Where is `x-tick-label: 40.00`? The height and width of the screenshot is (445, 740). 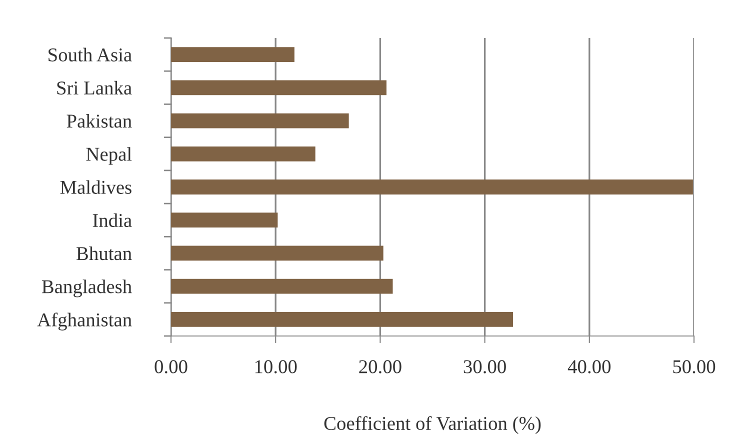 x-tick-label: 40.00 is located at coordinates (589, 367).